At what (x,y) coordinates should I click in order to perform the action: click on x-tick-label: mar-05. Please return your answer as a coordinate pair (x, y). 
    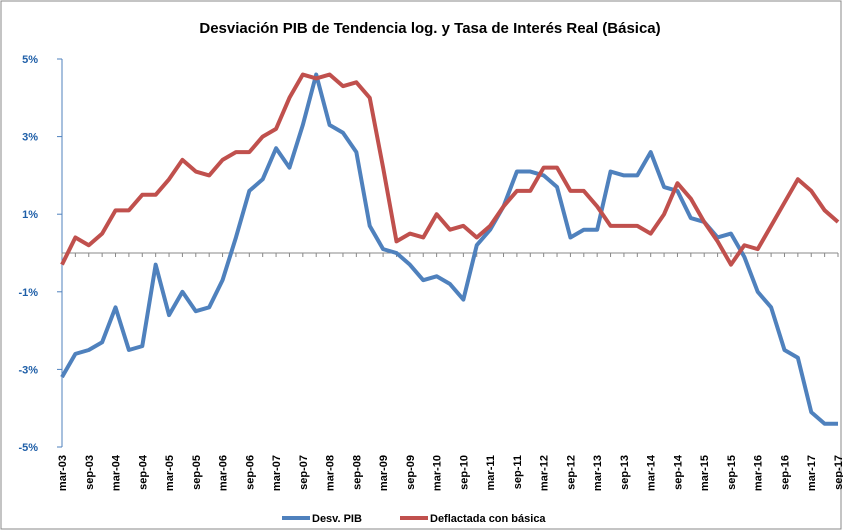
    Looking at the image, I should click on (170, 473).